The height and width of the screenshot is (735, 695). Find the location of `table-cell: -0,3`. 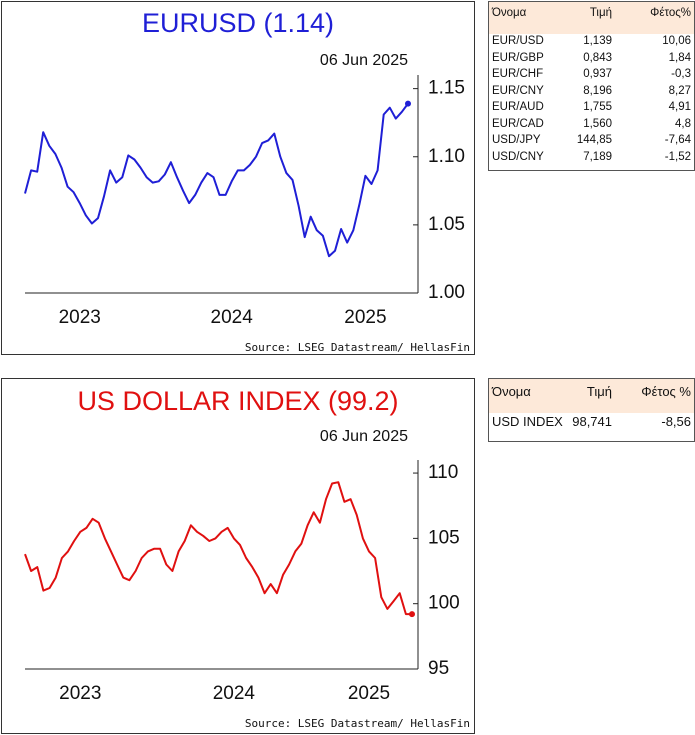

table-cell: -0,3 is located at coordinates (681, 74).